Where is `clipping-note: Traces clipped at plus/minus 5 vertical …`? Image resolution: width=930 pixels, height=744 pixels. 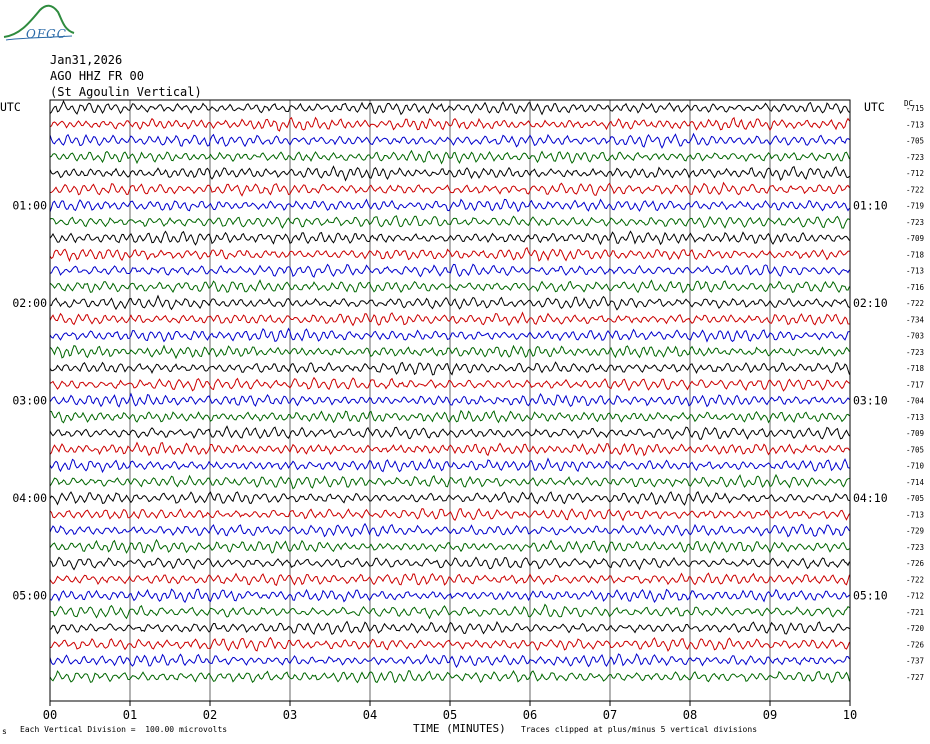
clipping-note: Traces clipped at plus/minus 5 vertical … is located at coordinates (639, 729).